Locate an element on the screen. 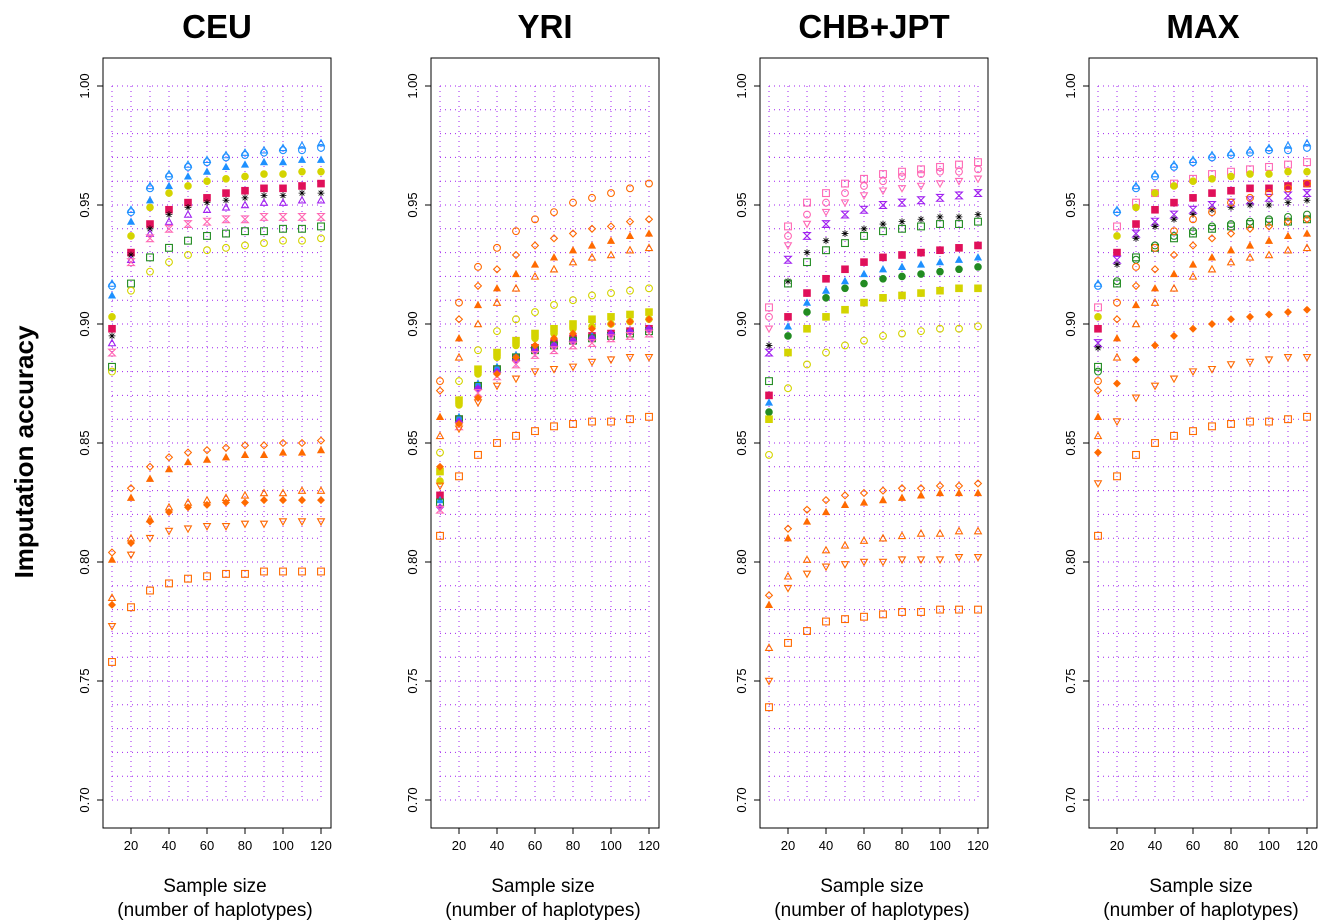 This screenshot has height=924, width=1327. x-tick-label: 40 is located at coordinates (169, 845).